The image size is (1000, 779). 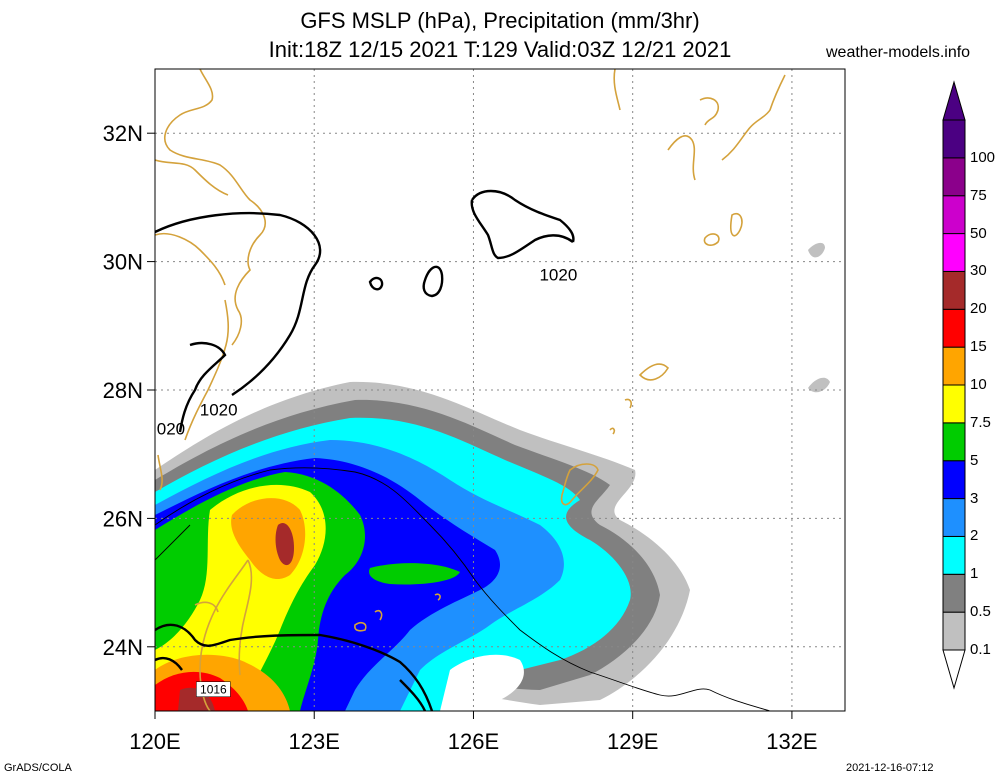 What do you see at coordinates (890, 768) in the screenshot?
I see `footer-right: 2021-12-16-07:12` at bounding box center [890, 768].